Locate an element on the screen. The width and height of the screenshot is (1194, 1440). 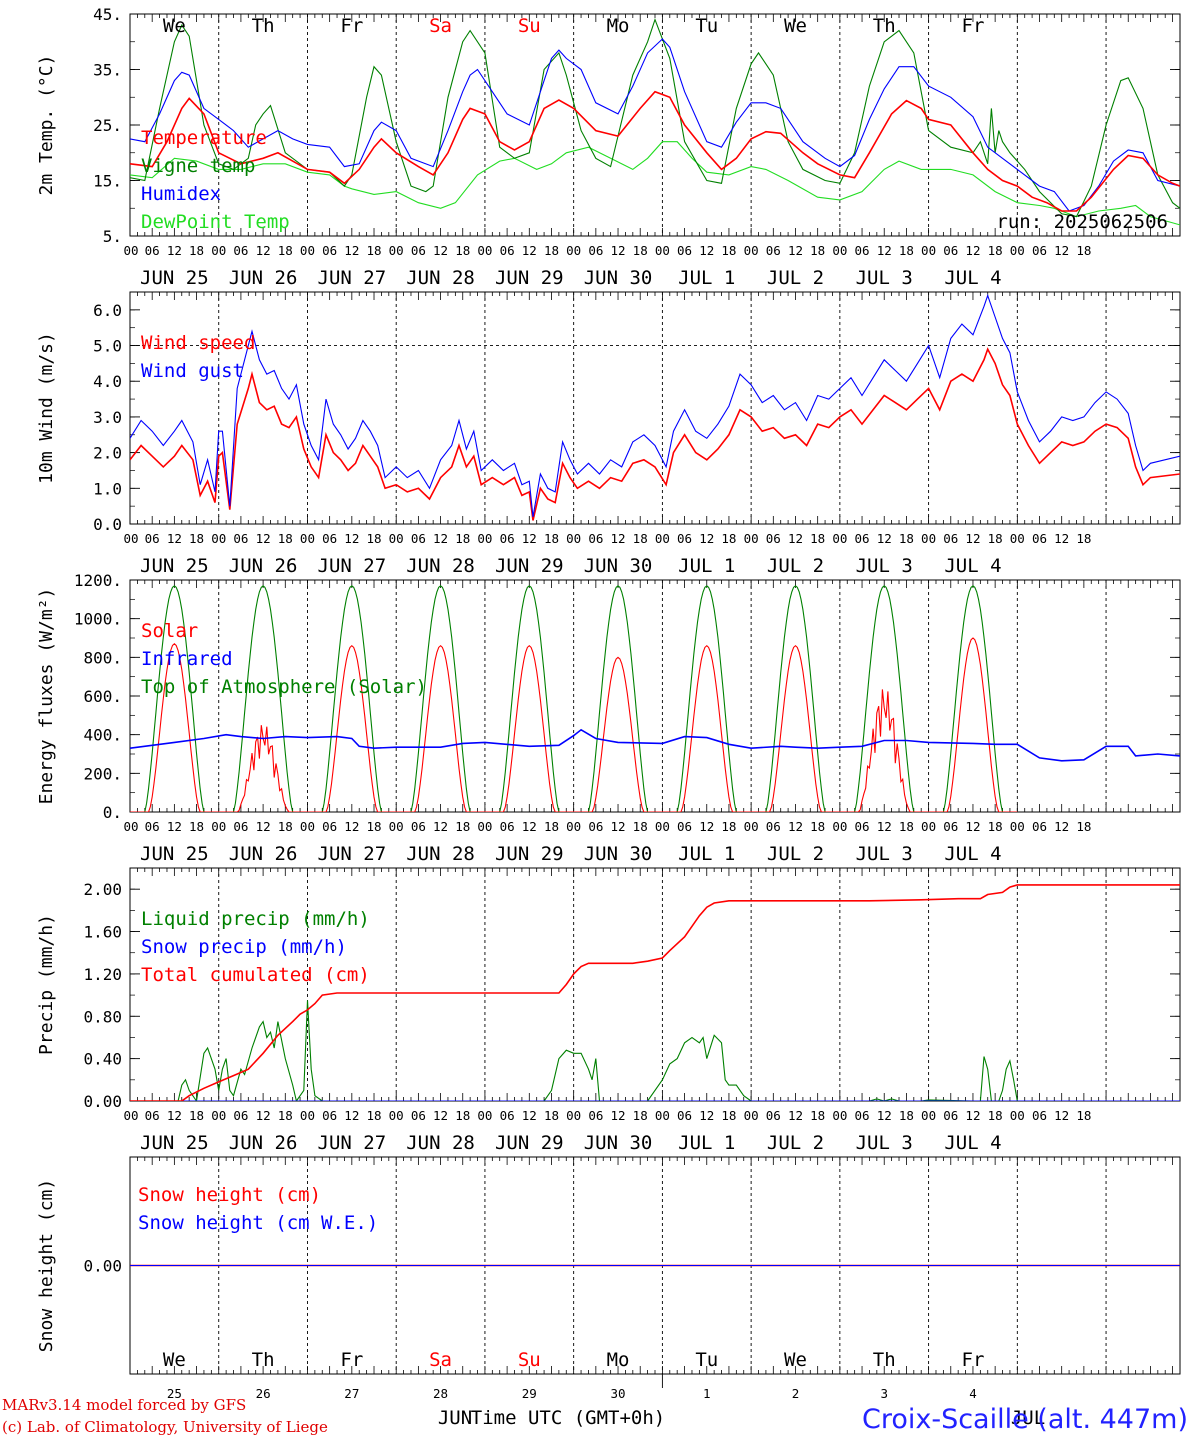
y-axis-label: 10m Wind (m/s) is located at coordinates (46, 408).